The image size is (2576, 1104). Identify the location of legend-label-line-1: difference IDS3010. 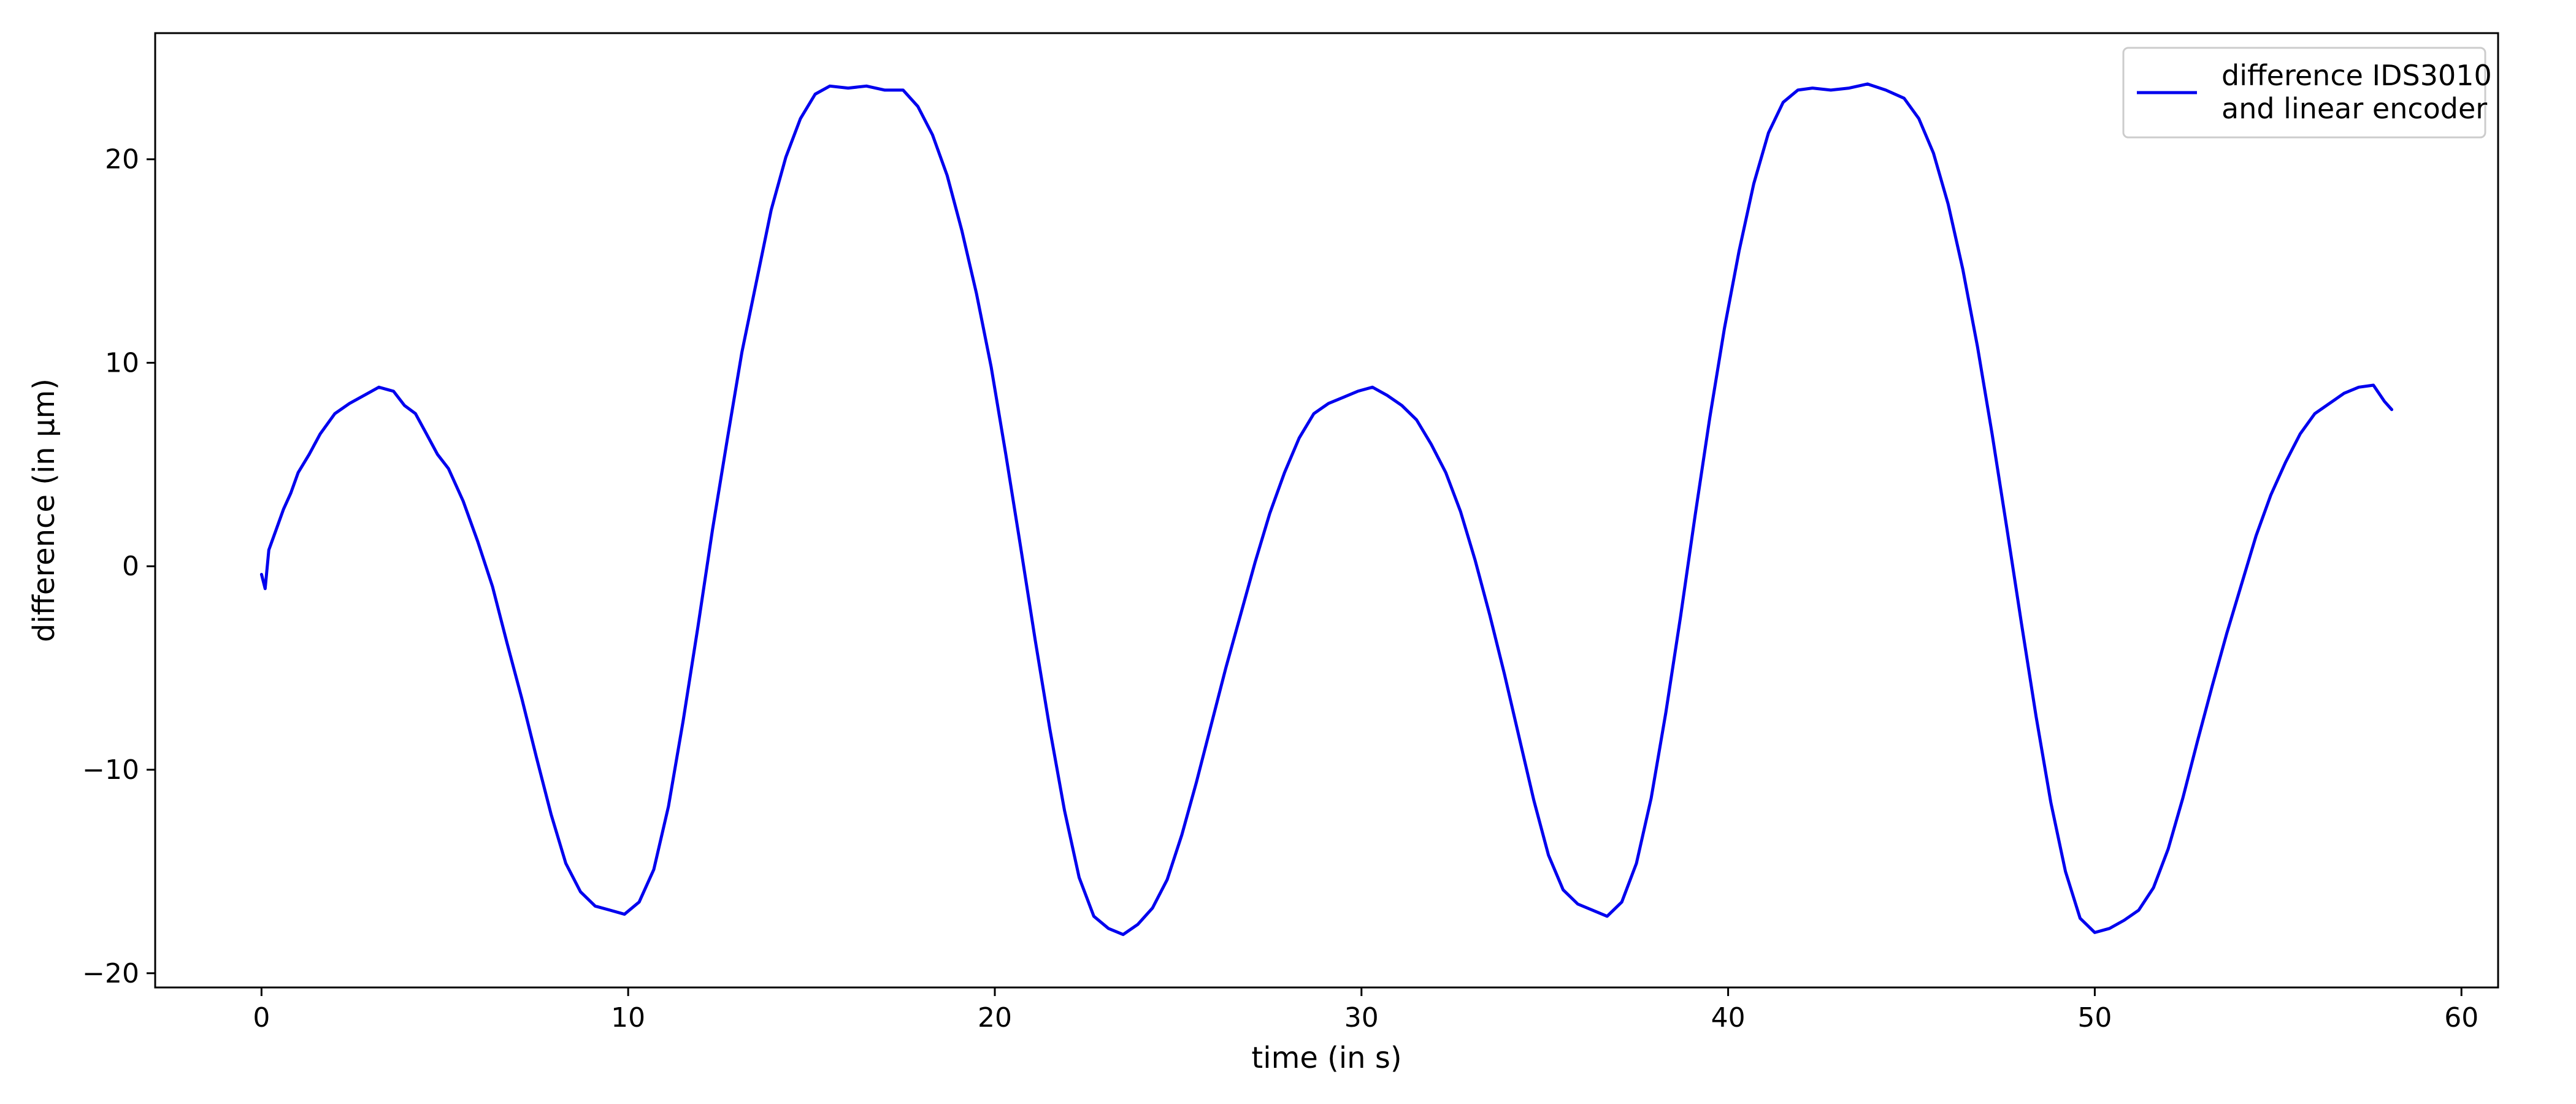
(2356, 75).